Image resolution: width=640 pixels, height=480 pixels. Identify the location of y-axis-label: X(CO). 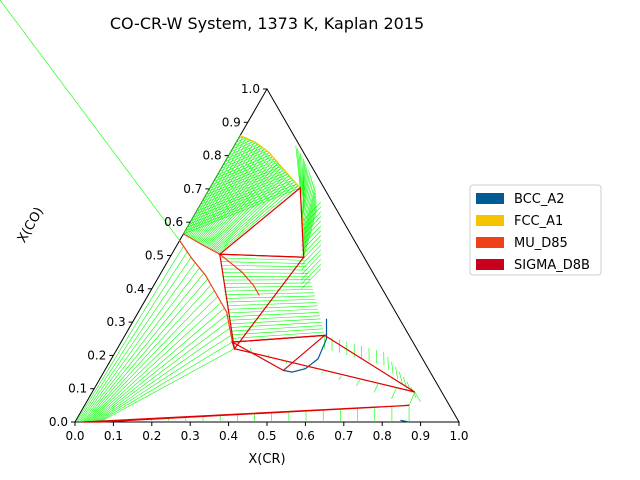
(31, 225).